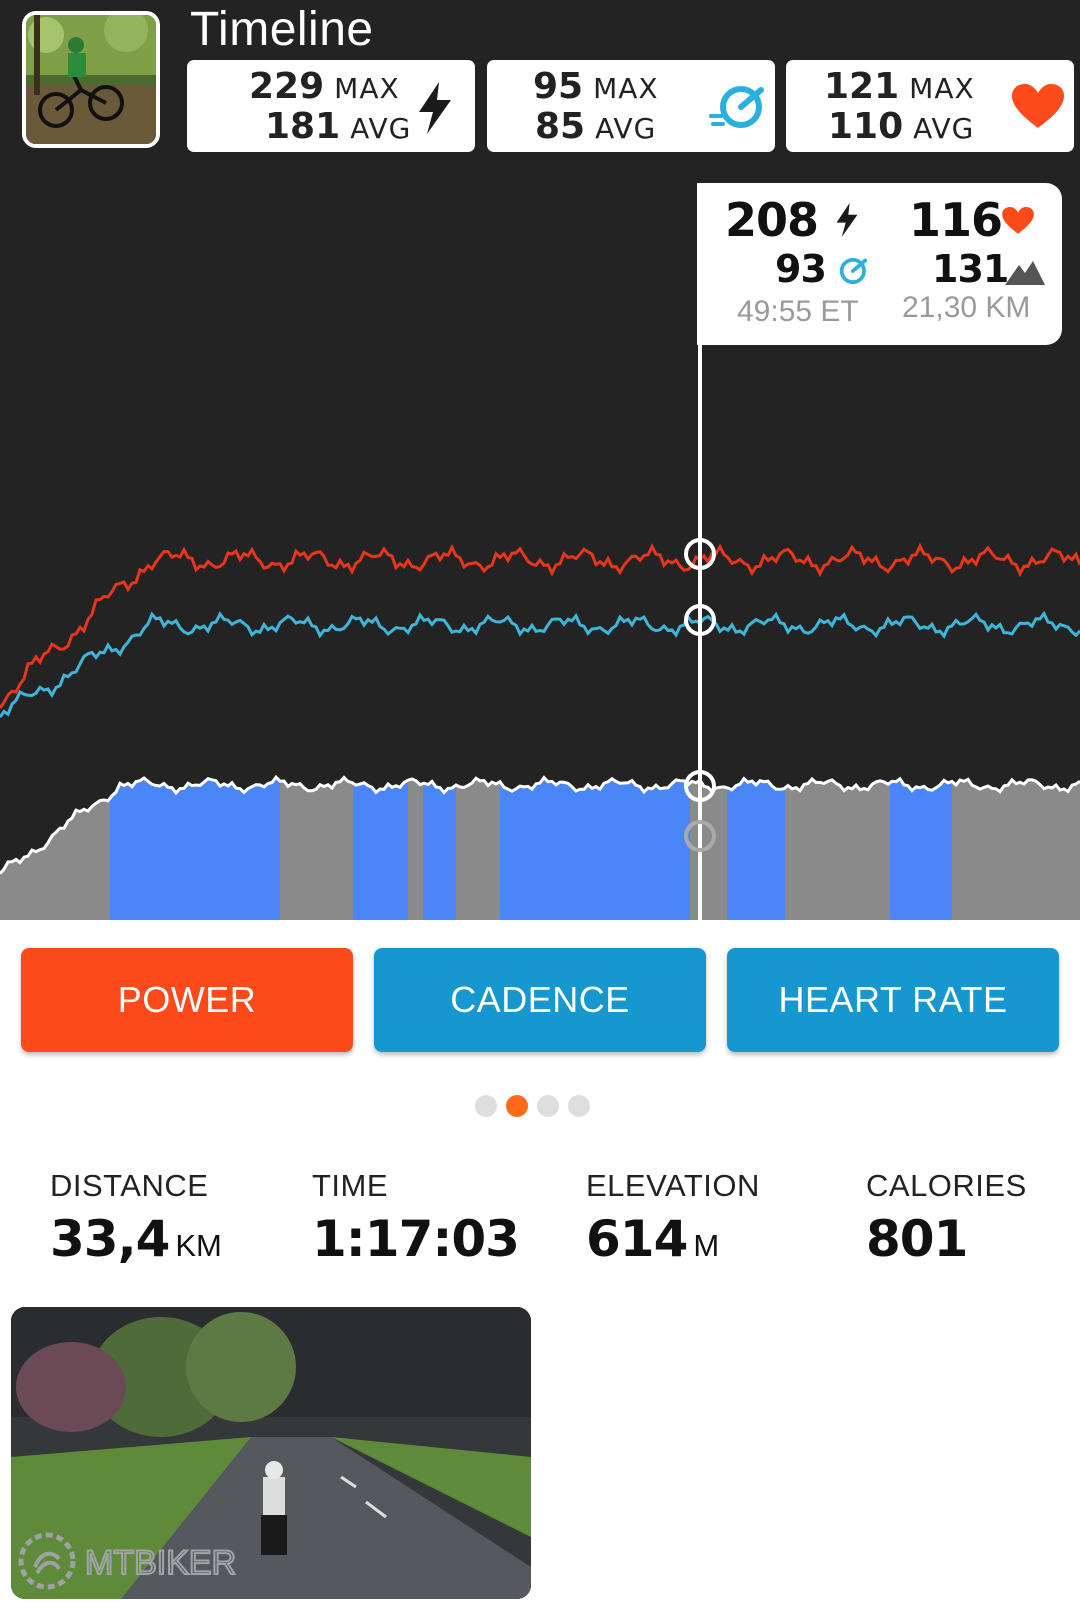  I want to click on heart-rate-max-row: 121 MAX, so click(899, 86).